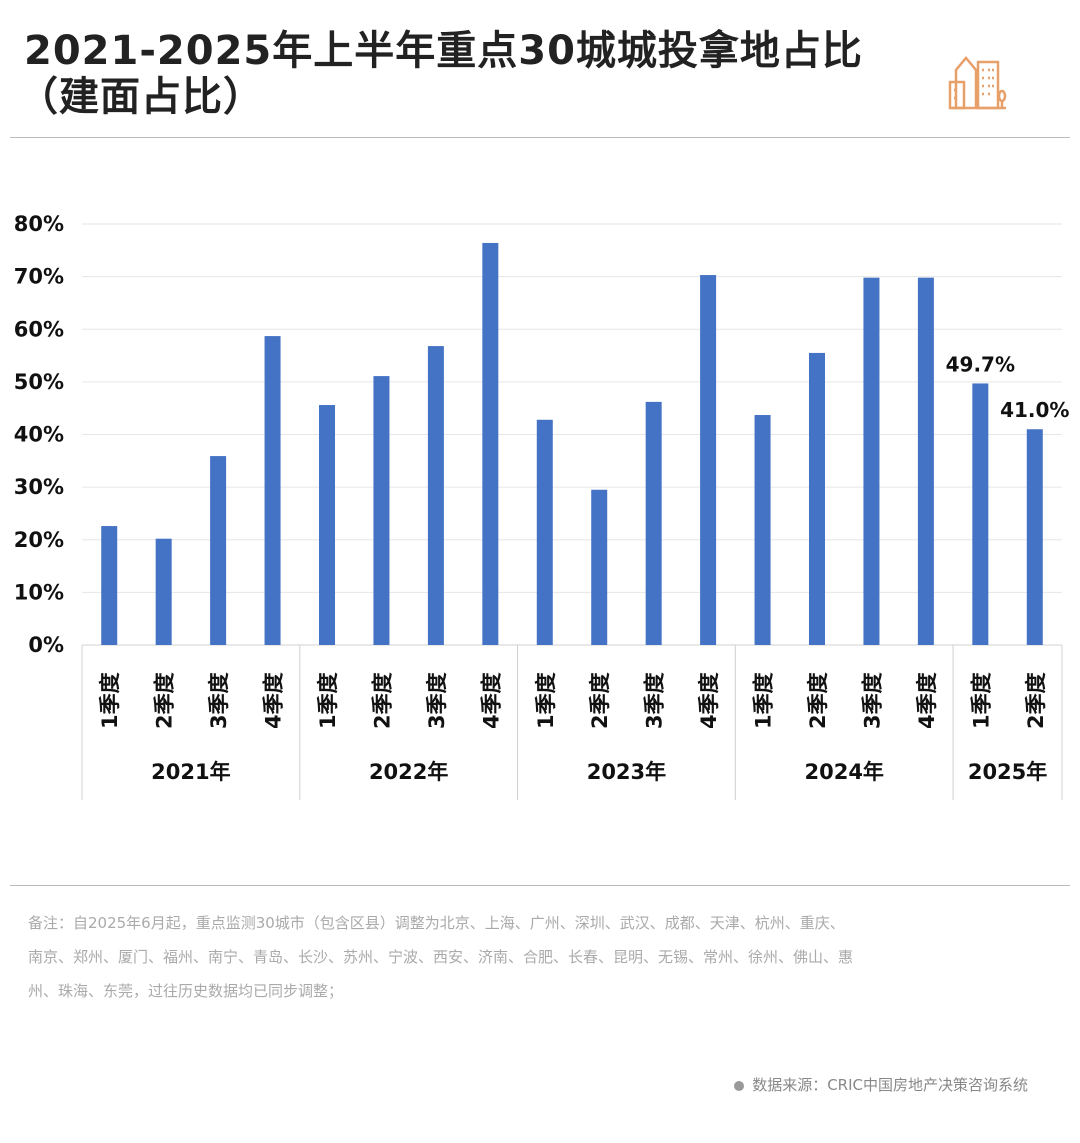  What do you see at coordinates (443, 51) in the screenshot?
I see `title-line-1: 2021-2025年上半年重点30城城投拿地占比` at bounding box center [443, 51].